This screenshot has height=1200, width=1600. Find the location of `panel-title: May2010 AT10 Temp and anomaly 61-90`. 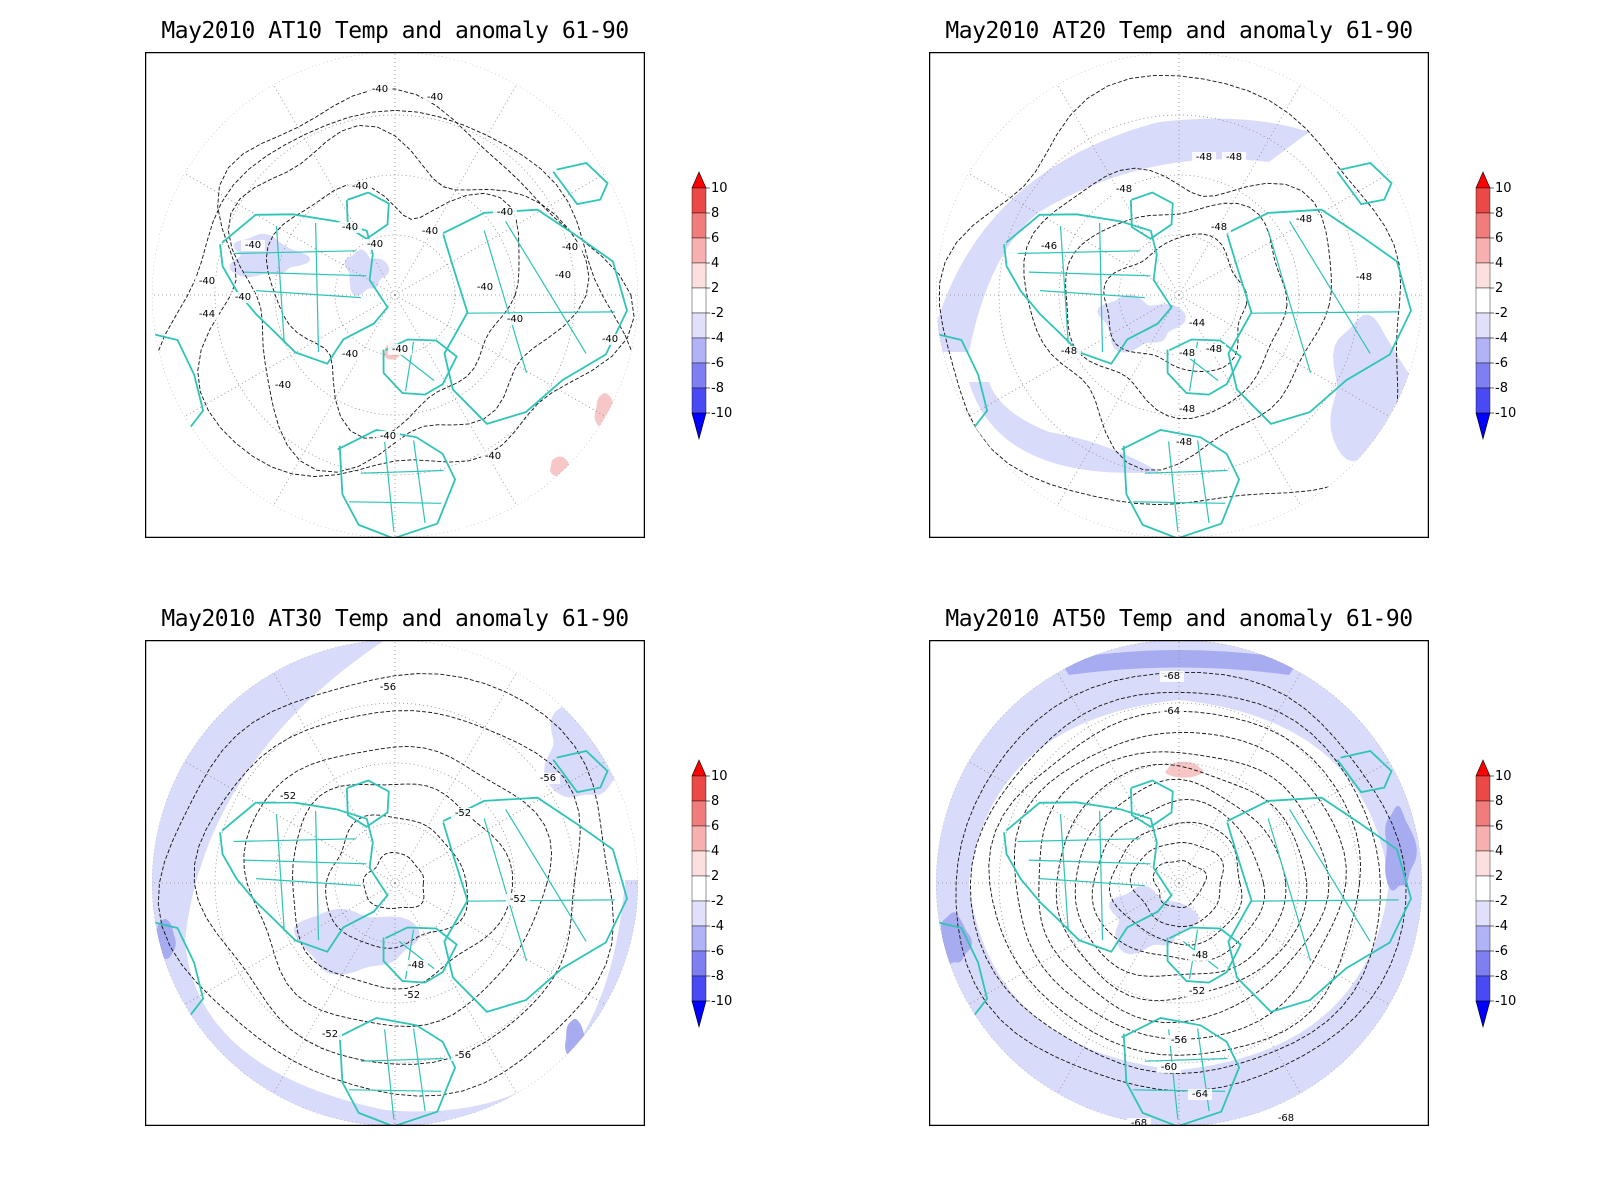

panel-title: May2010 AT10 Temp and anomaly 61-90 is located at coordinates (395, 31).